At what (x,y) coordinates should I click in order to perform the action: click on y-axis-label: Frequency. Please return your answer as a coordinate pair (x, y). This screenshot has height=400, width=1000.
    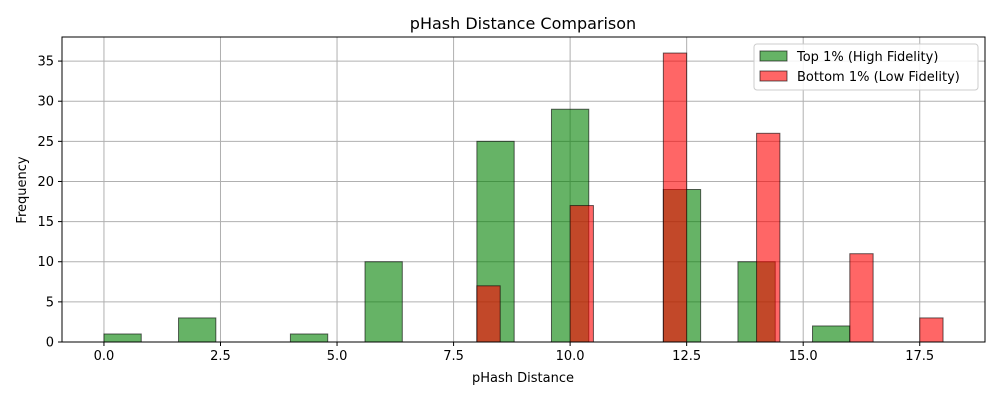
    Looking at the image, I should click on (22, 189).